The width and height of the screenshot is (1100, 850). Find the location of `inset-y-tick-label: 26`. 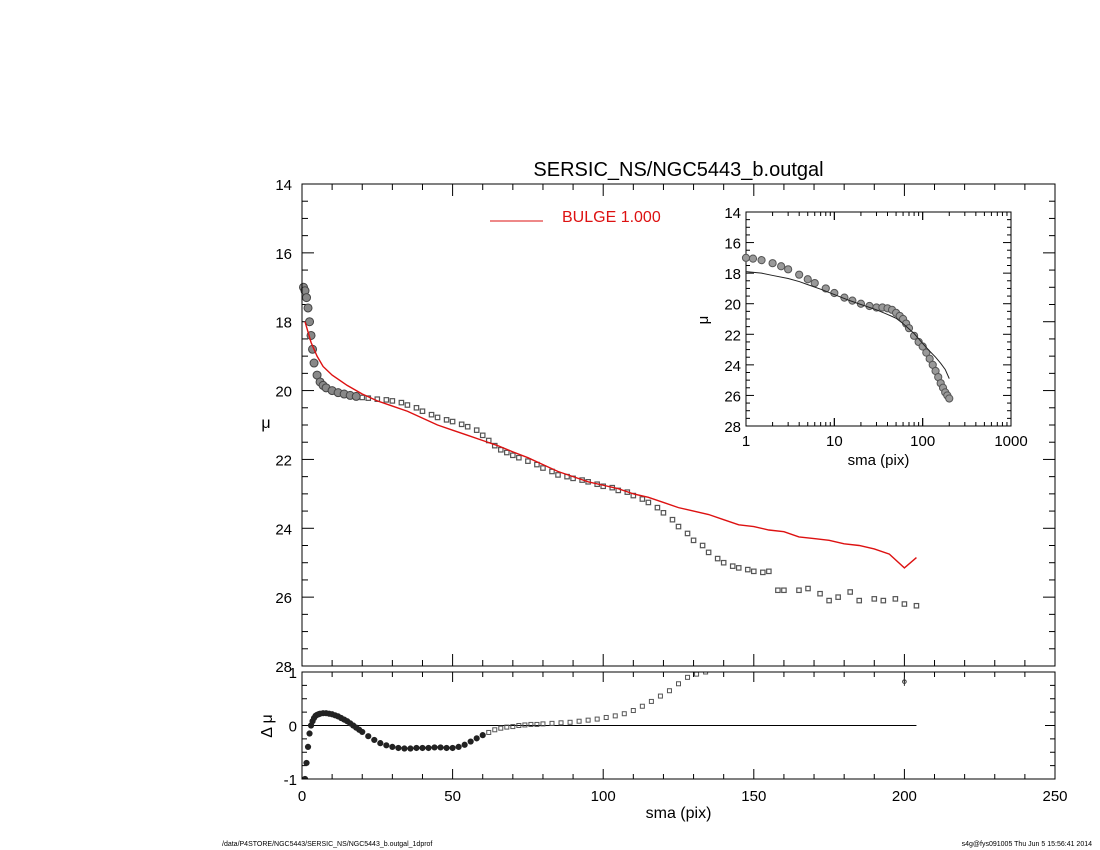

inset-y-tick-label: 26 is located at coordinates (732, 396).